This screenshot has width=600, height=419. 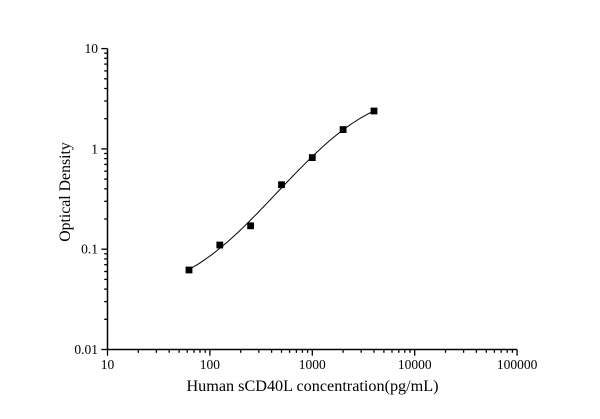 I want to click on svg-text: 1000, so click(x=312, y=364).